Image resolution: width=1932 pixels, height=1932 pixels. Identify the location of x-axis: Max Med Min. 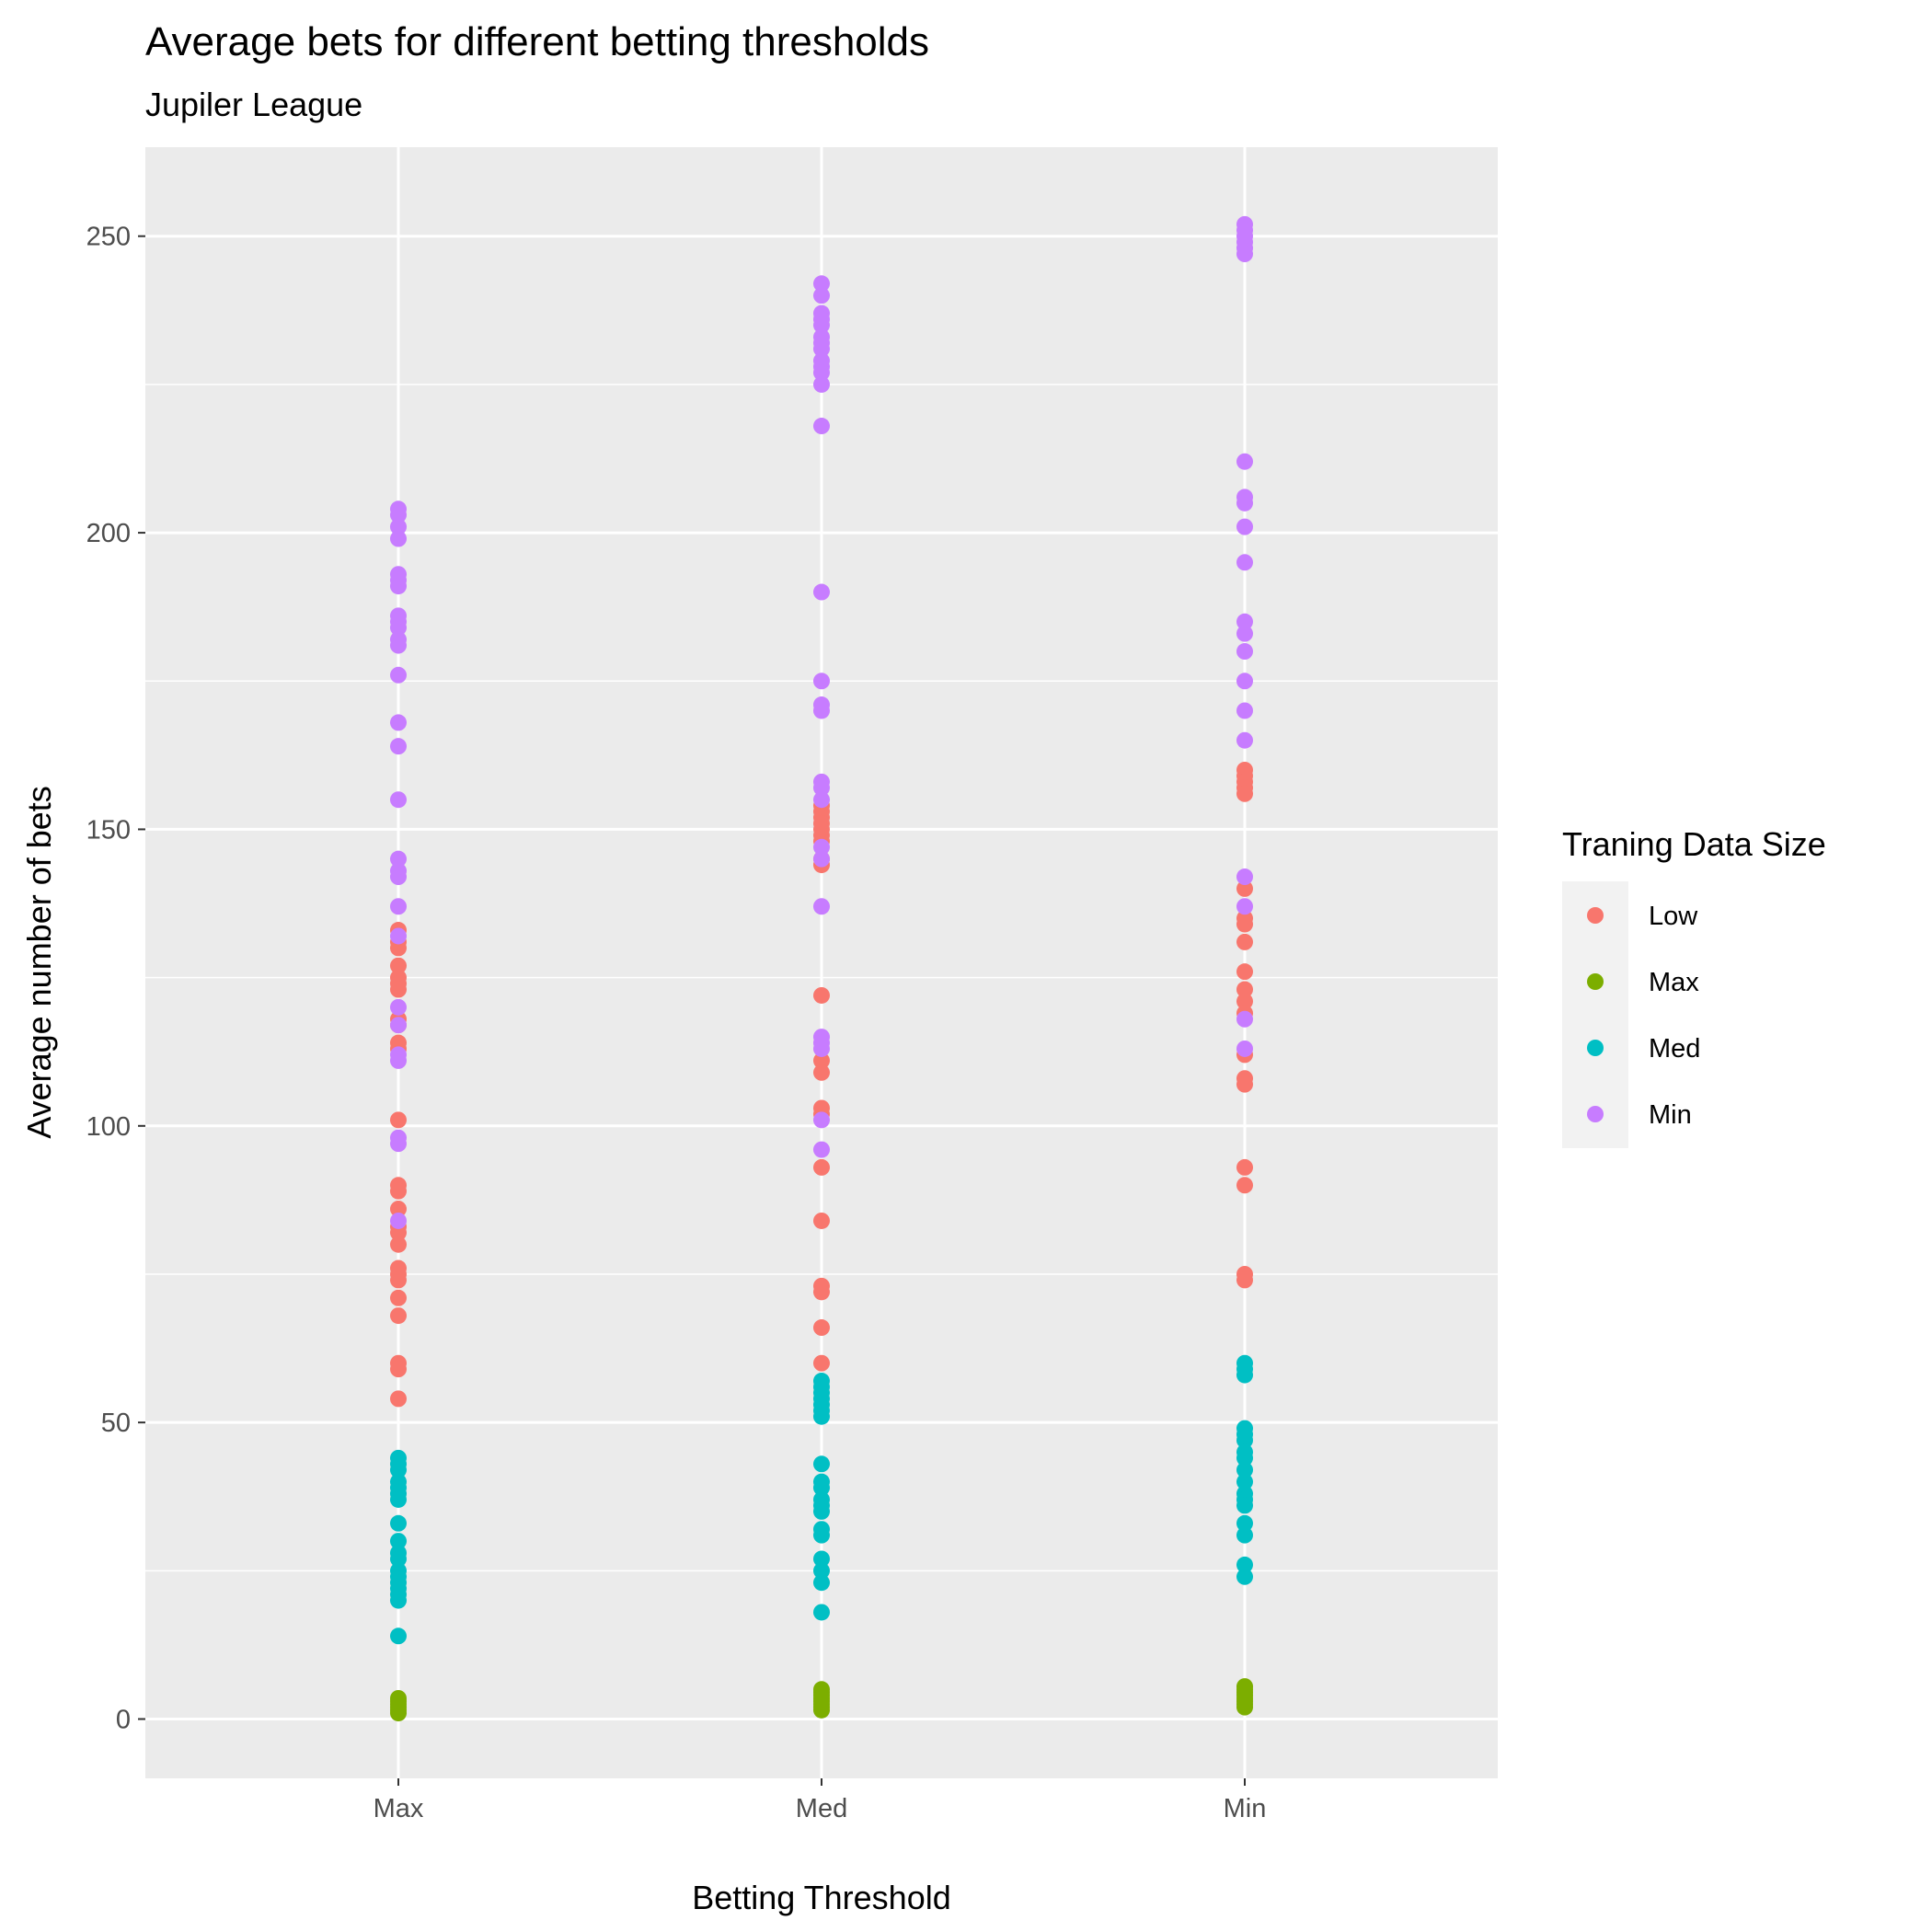
(820, 1800).